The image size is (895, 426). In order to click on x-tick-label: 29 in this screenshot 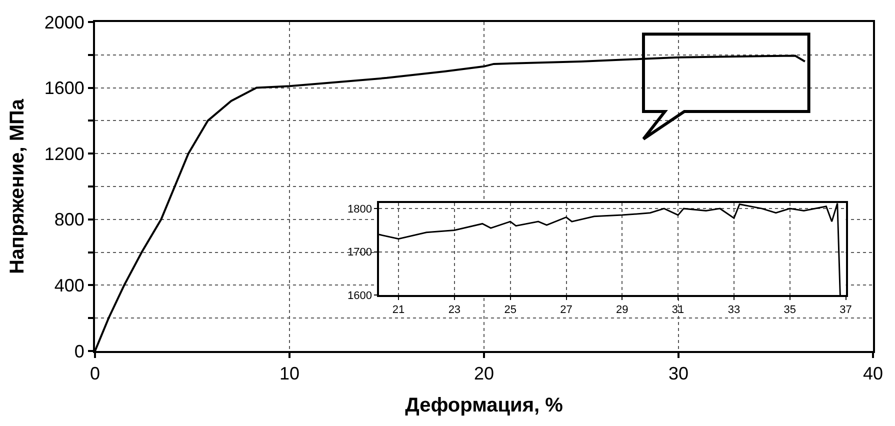, I will do `click(622, 310)`.